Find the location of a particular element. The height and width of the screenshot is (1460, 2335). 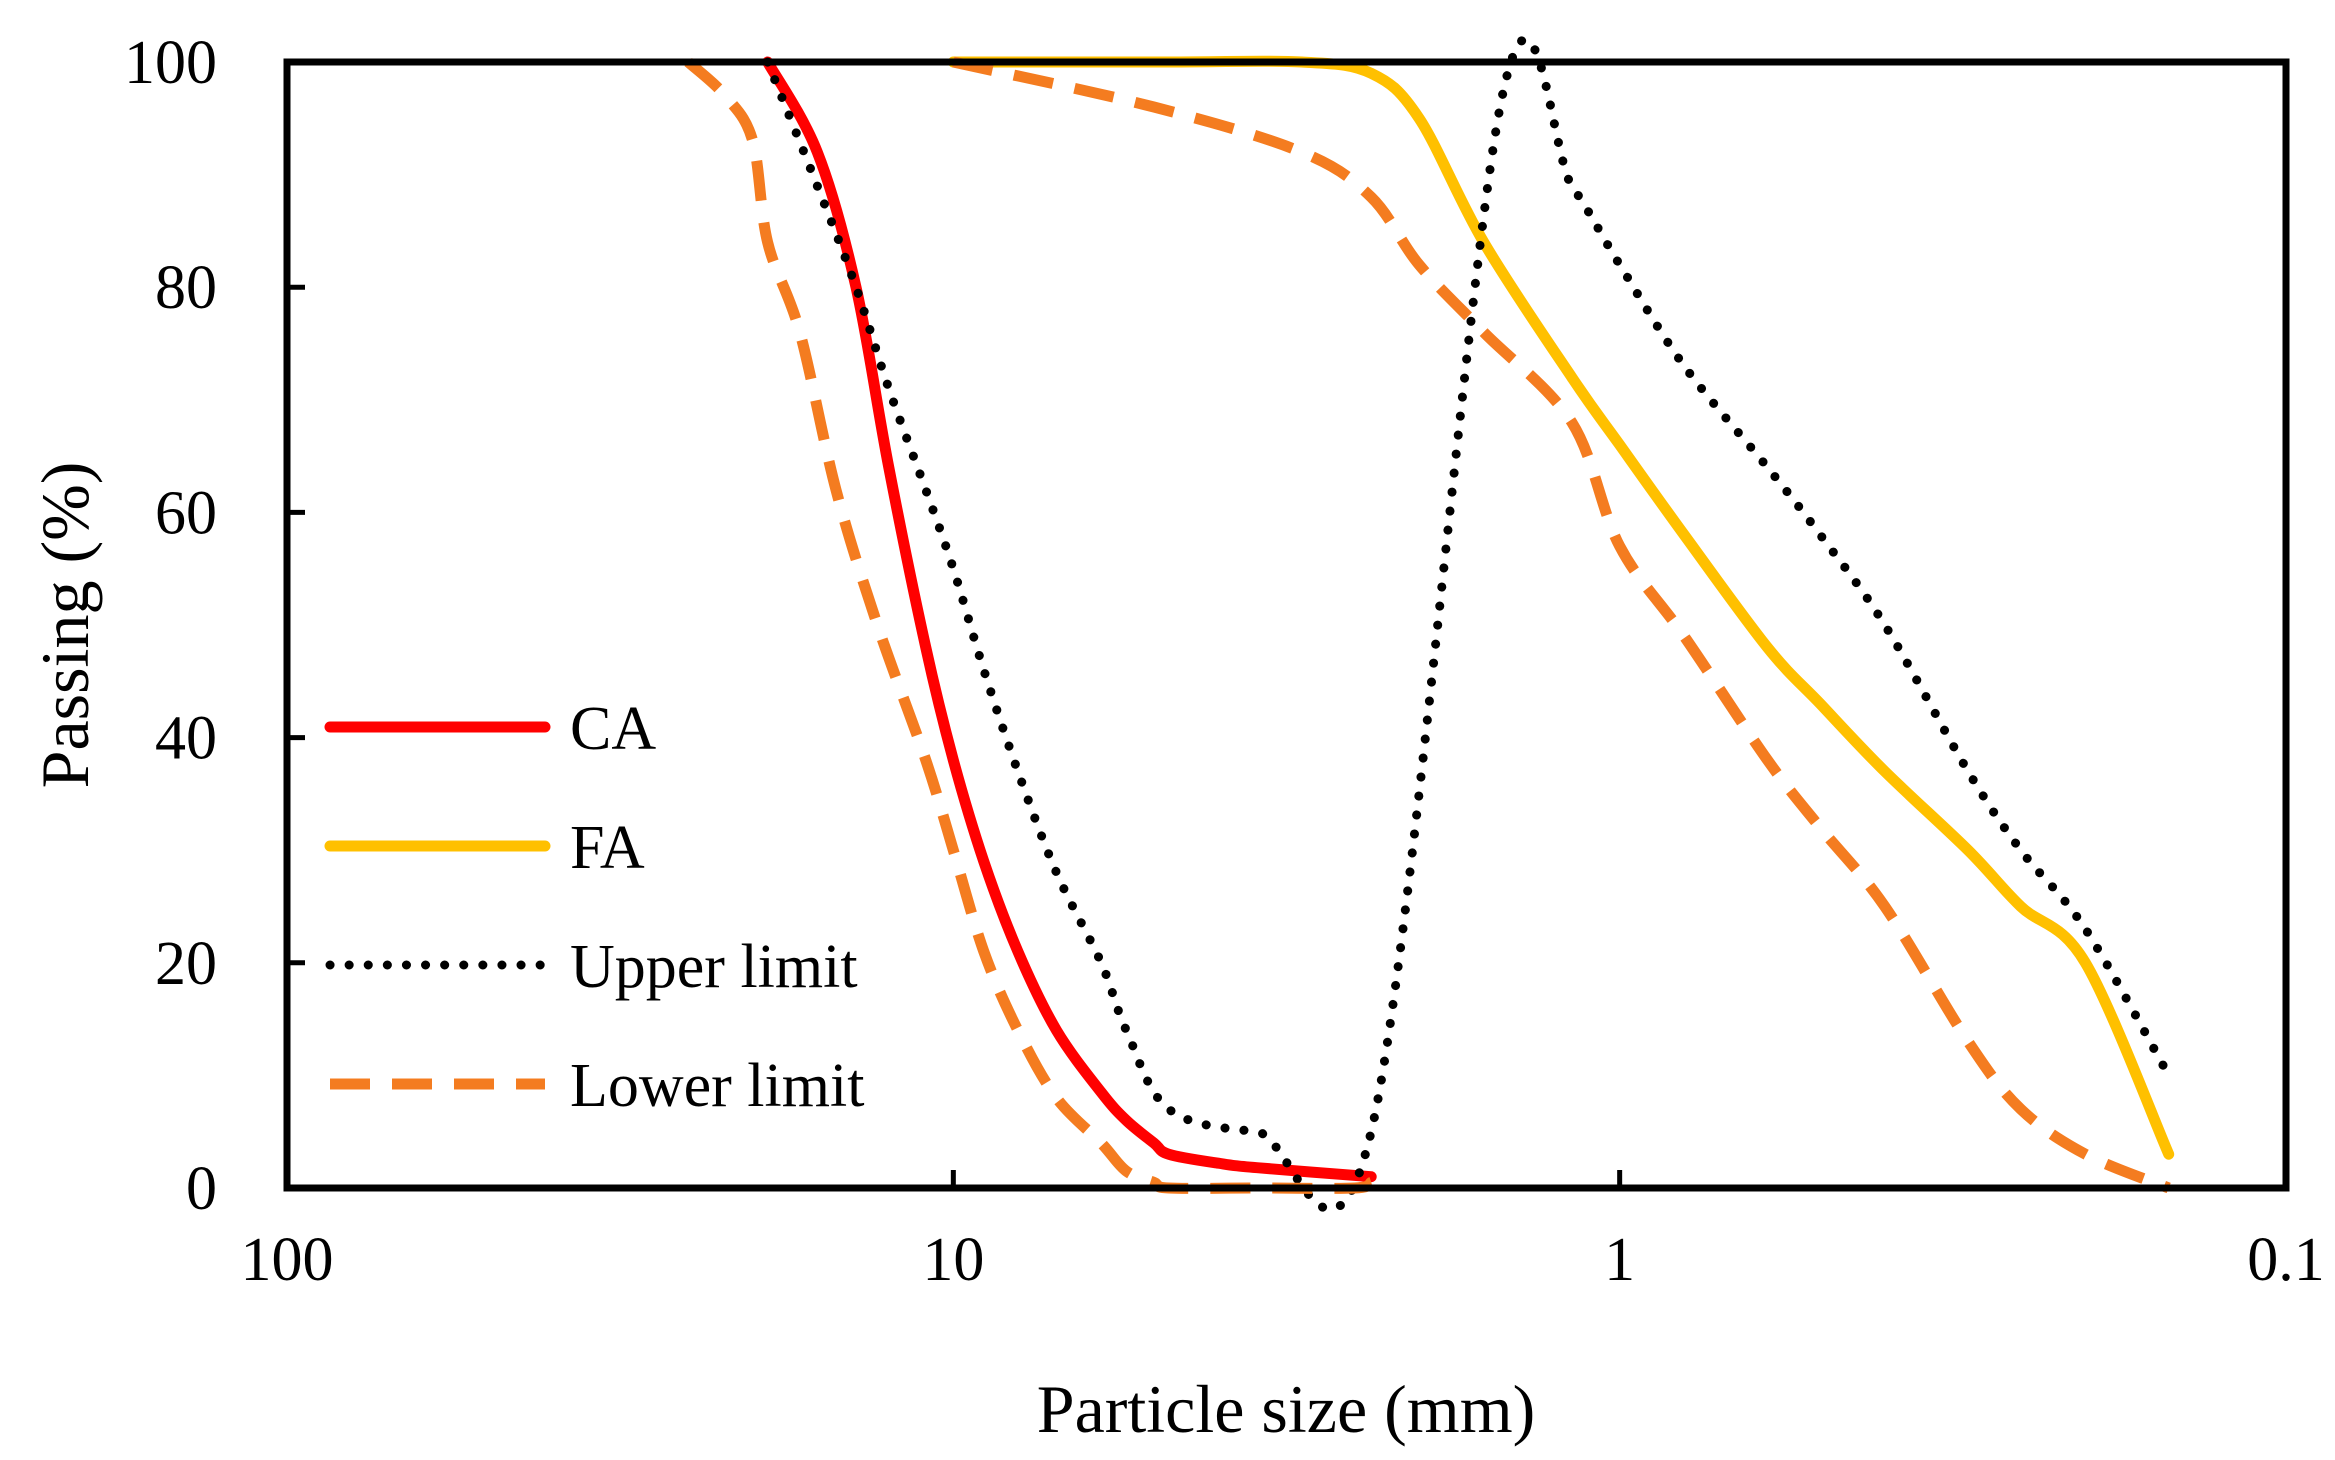

y-tick-label: 60 is located at coordinates (186, 513).